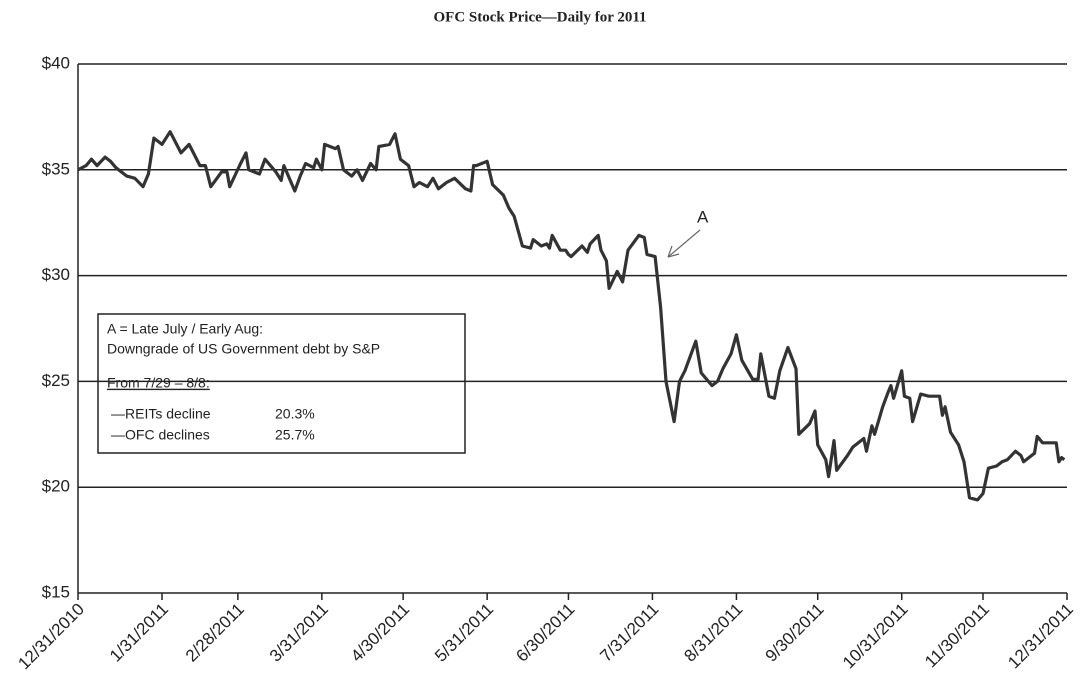 Image resolution: width=1080 pixels, height=694 pixels. Describe the element at coordinates (185, 329) in the screenshot. I see `annotation-text: A = Late July / Early Aug:` at that location.